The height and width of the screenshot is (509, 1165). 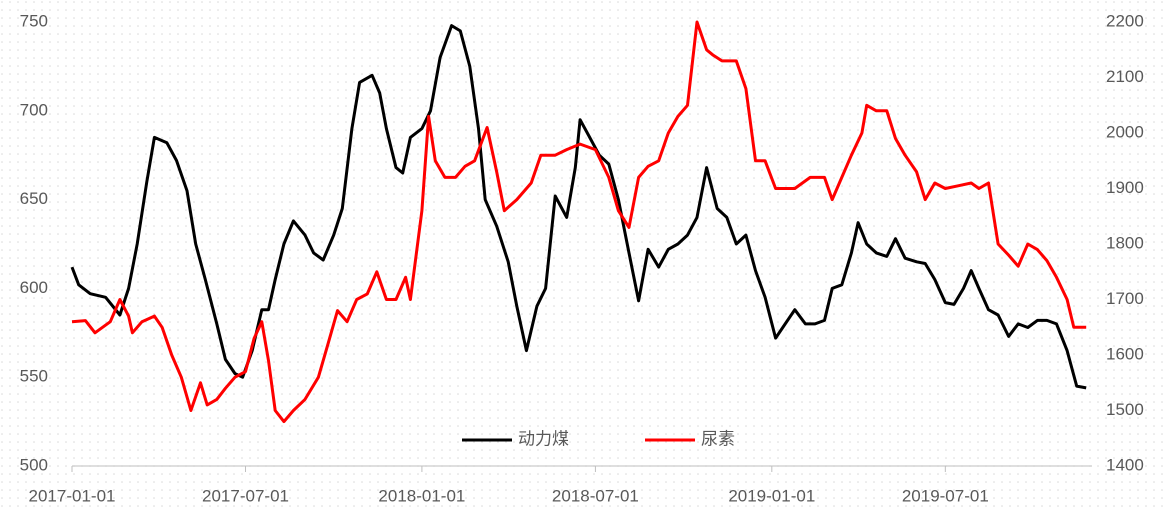 I want to click on x-tick-label: 2017-01-01, so click(x=72, y=495).